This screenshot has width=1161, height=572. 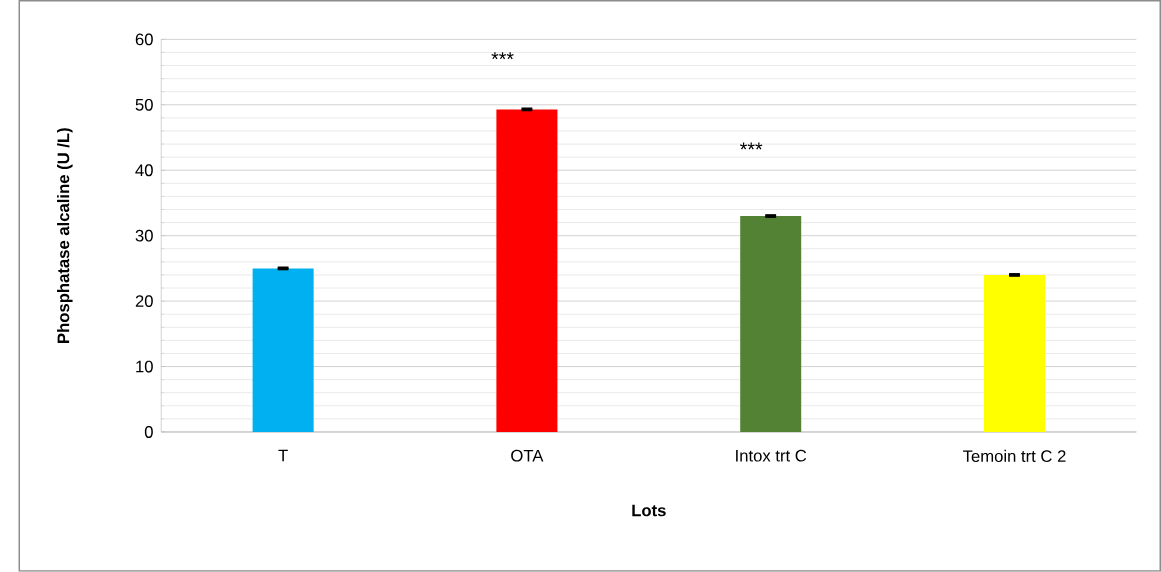 I want to click on y-tick-label: 40, so click(x=144, y=170).